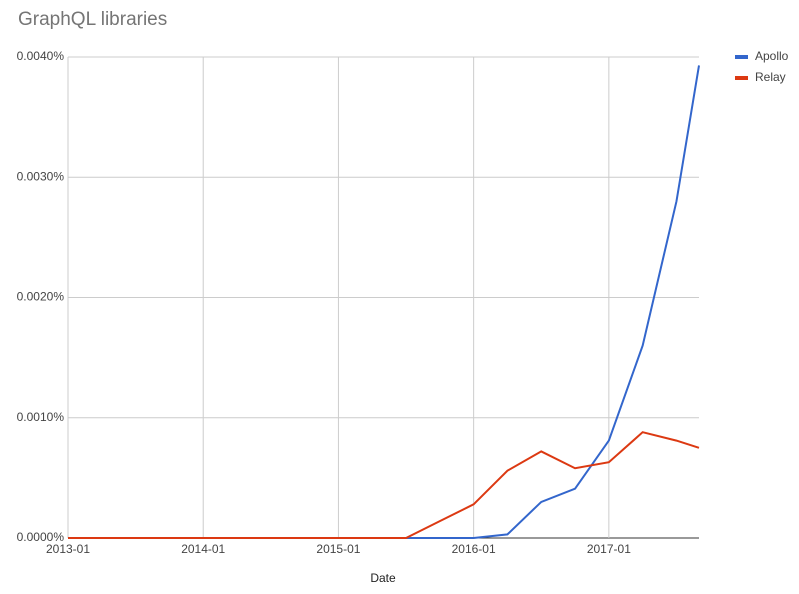  What do you see at coordinates (41, 417) in the screenshot?
I see `y-tick-label: 0.0010%` at bounding box center [41, 417].